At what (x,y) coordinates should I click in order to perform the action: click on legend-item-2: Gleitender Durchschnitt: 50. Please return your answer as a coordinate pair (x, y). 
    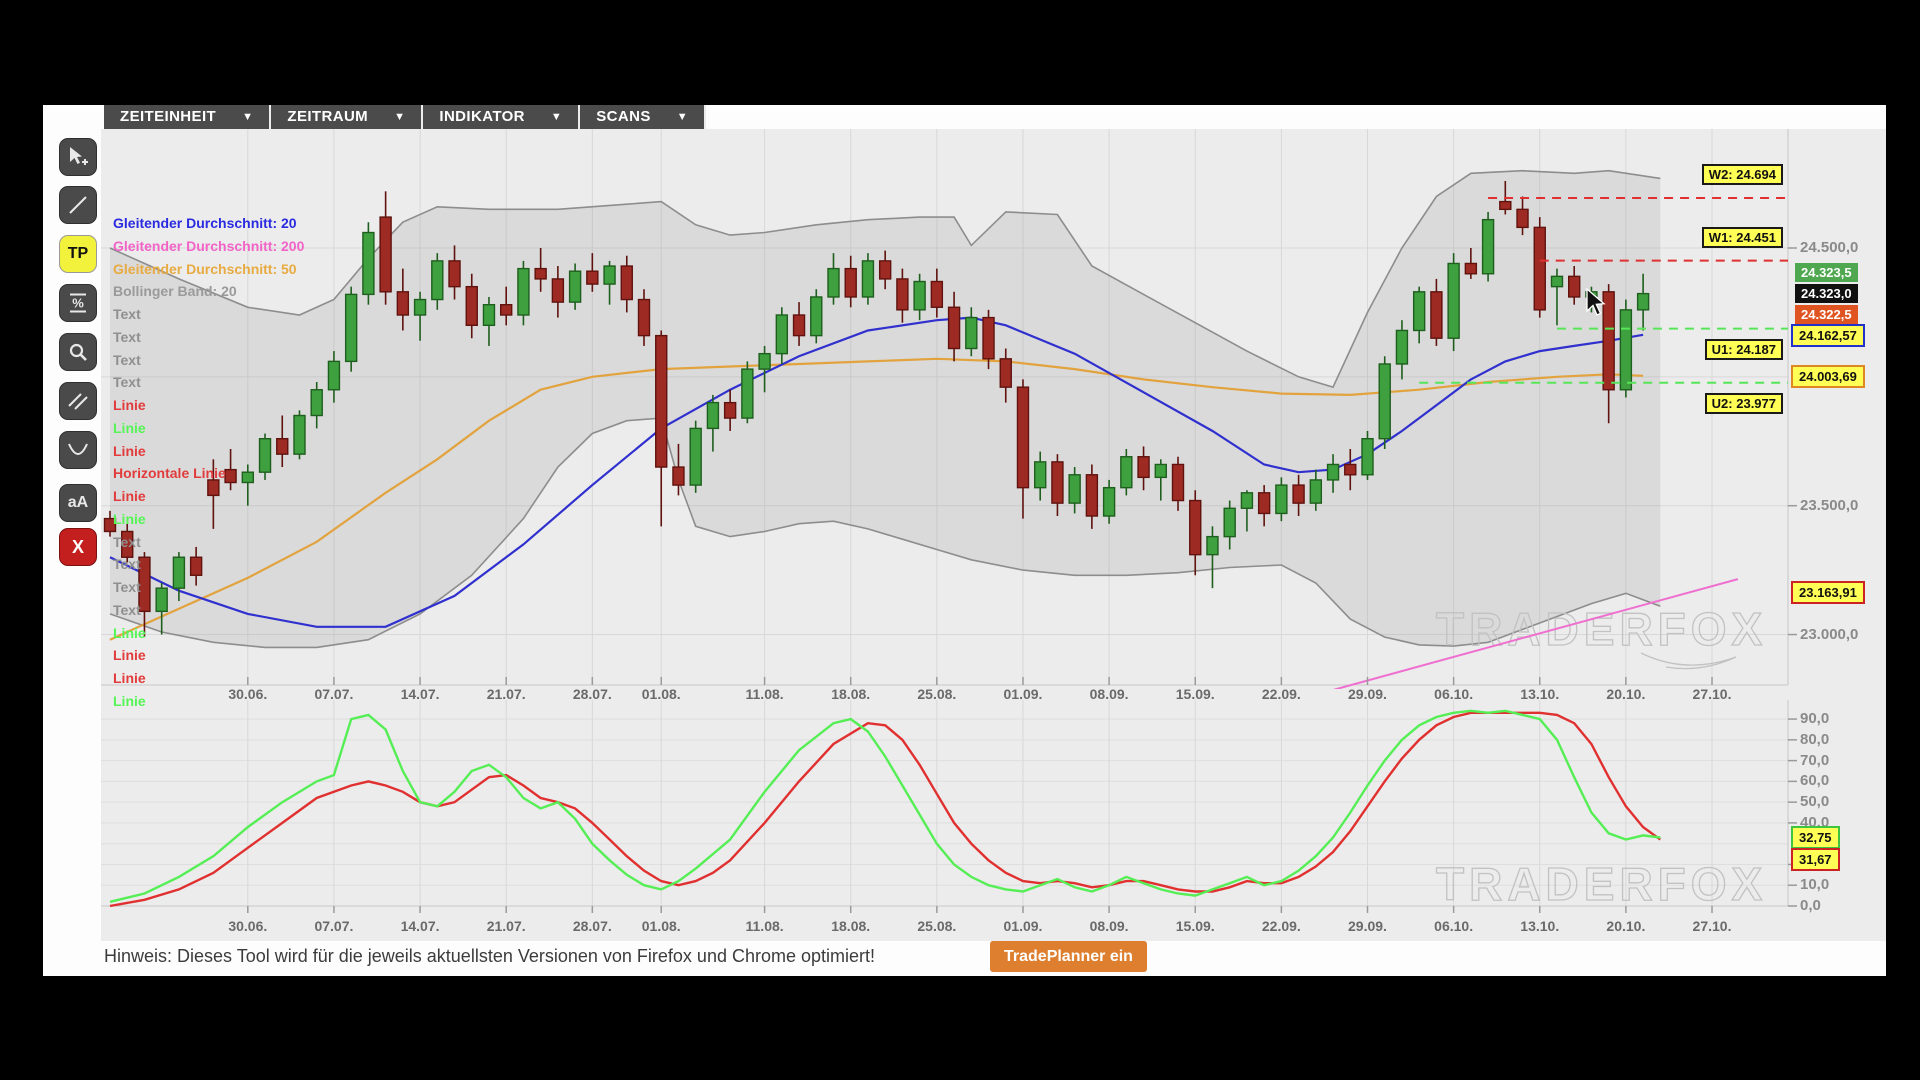
    Looking at the image, I should click on (205, 268).